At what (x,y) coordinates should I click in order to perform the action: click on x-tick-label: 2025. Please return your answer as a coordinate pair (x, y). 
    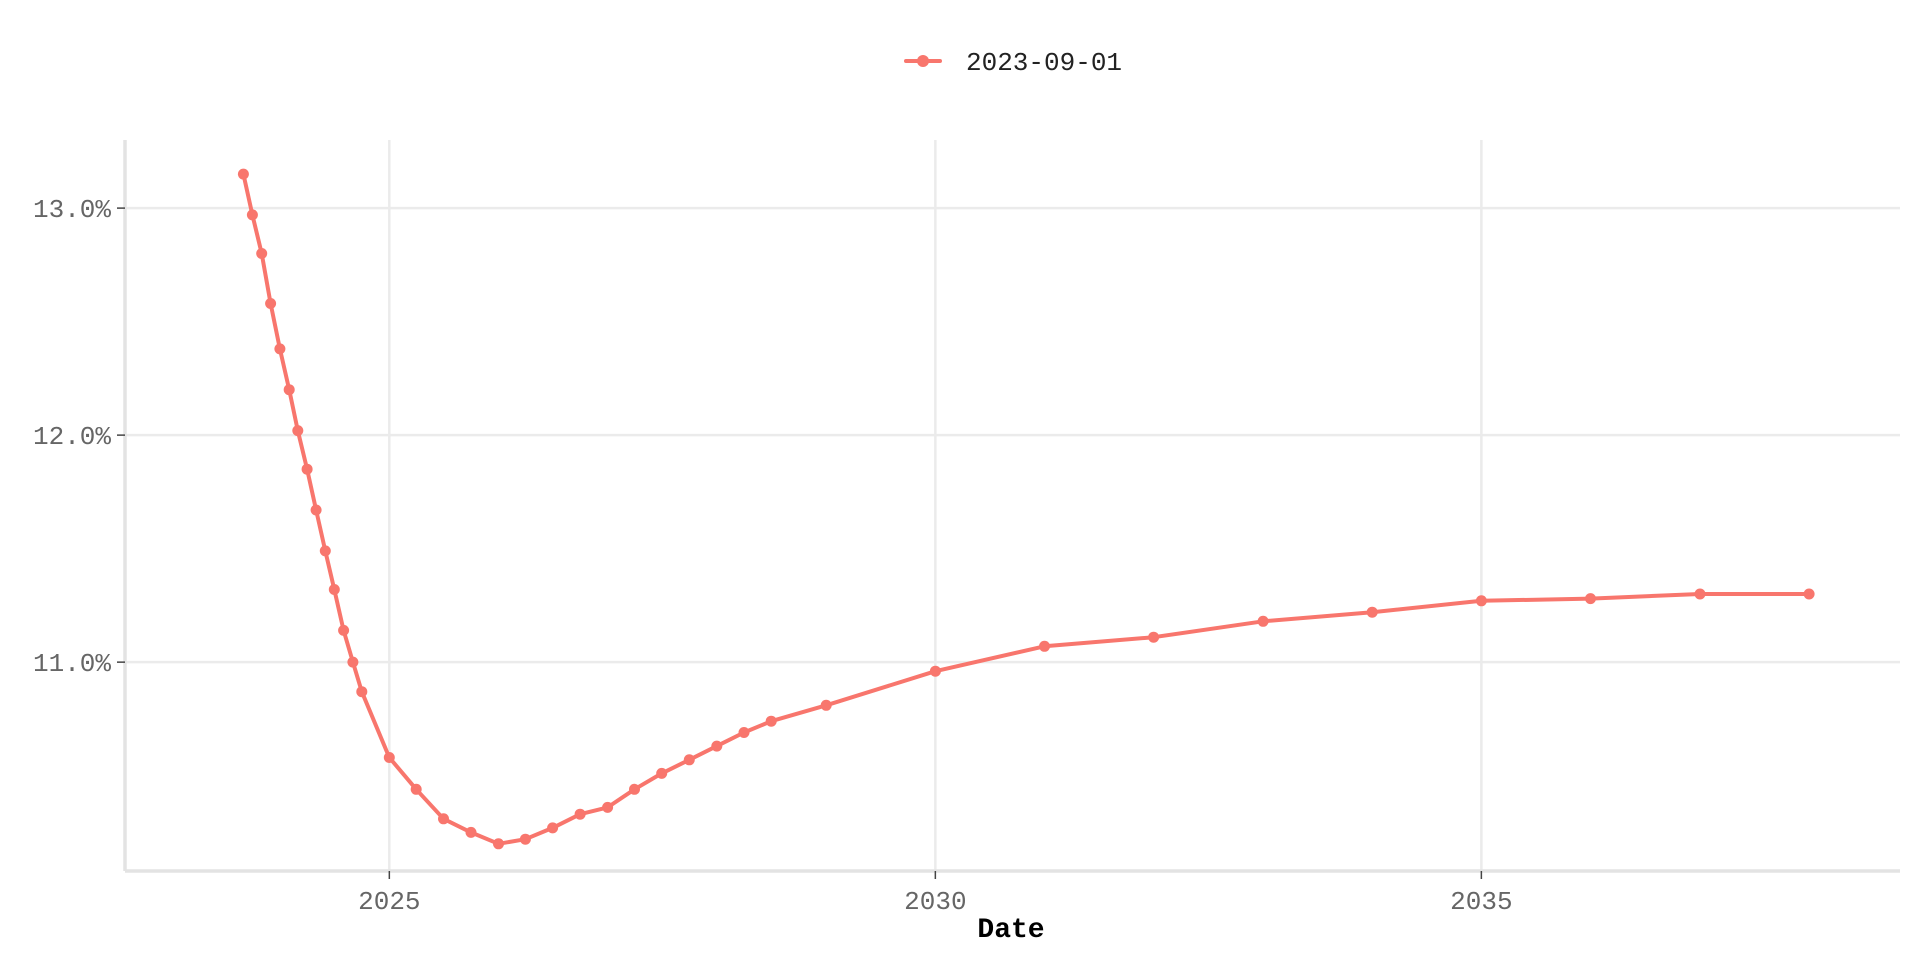
    Looking at the image, I should click on (389, 902).